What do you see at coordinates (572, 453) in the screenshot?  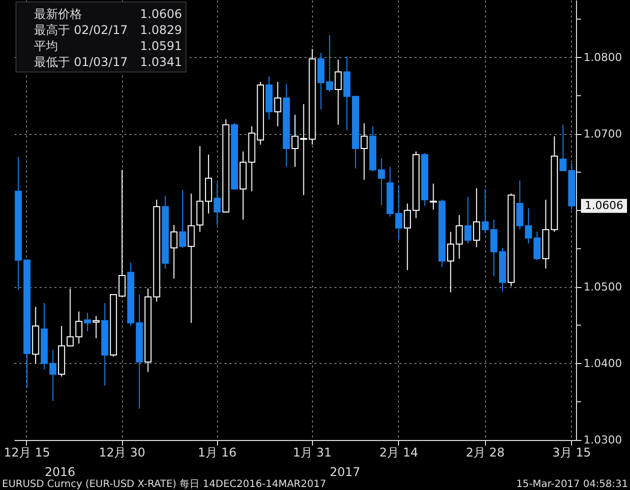 I see `x-tick-label: 3月 15` at bounding box center [572, 453].